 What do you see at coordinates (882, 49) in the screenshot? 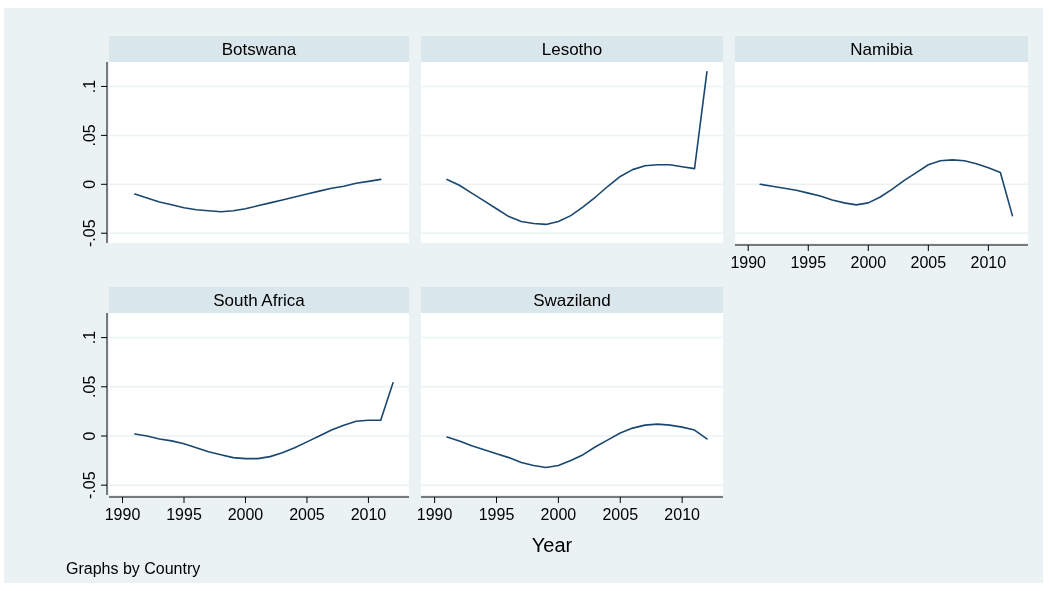
I see `chart-title: Namibia` at bounding box center [882, 49].